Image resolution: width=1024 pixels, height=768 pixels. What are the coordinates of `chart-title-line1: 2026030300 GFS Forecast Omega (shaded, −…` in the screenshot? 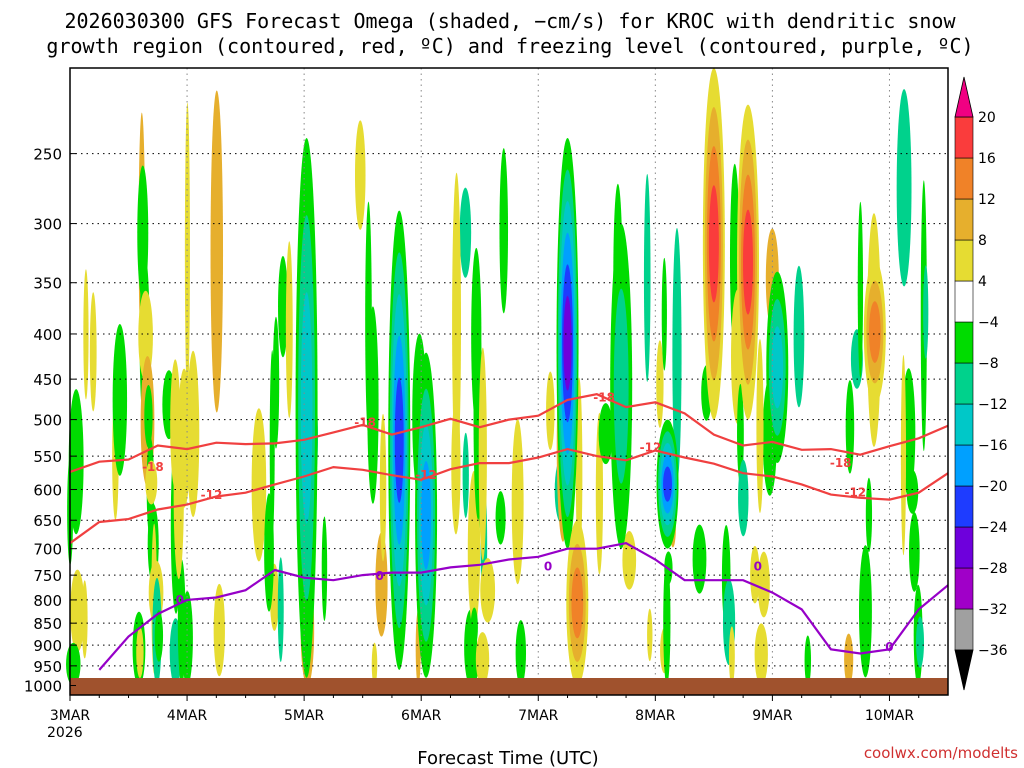 It's located at (510, 21).